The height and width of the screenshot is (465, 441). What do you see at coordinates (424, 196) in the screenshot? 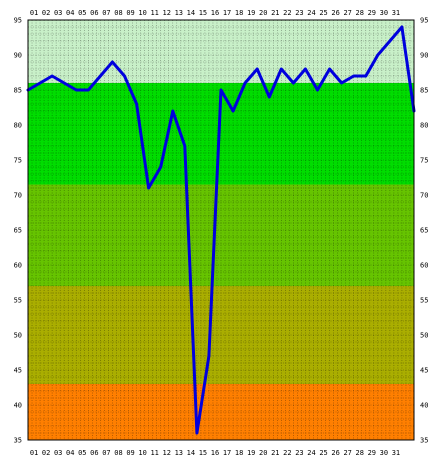
I see `y-tick-label: 70` at bounding box center [424, 196].